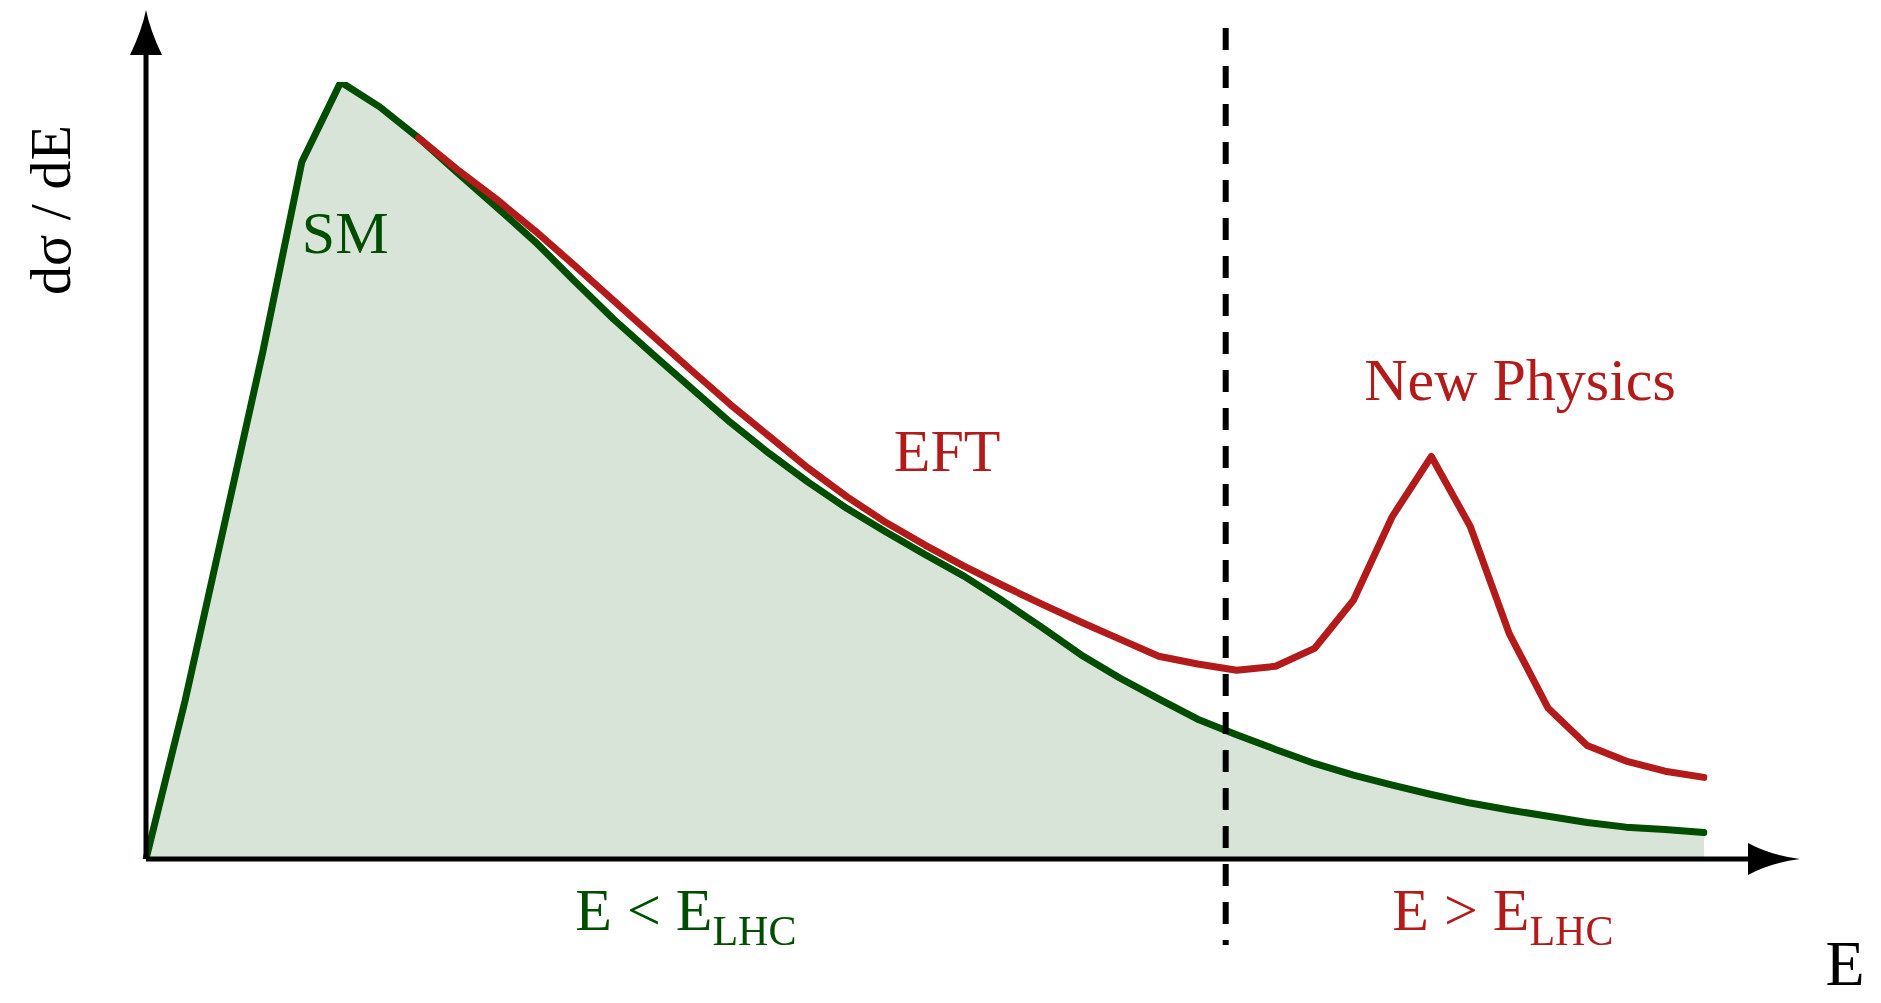 The width and height of the screenshot is (1881, 1003). Describe the element at coordinates (1845, 963) in the screenshot. I see `x-axis-title: E` at that location.